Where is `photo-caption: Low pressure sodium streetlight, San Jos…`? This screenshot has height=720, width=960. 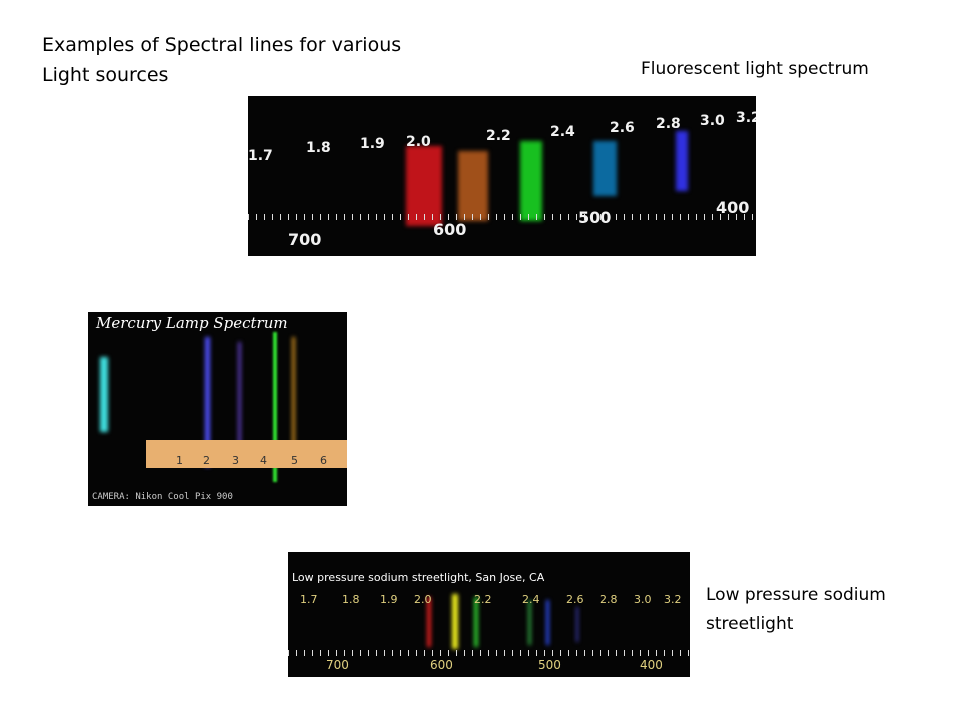 photo-caption: Low pressure sodium streetlight, San Jos… is located at coordinates (418, 577).